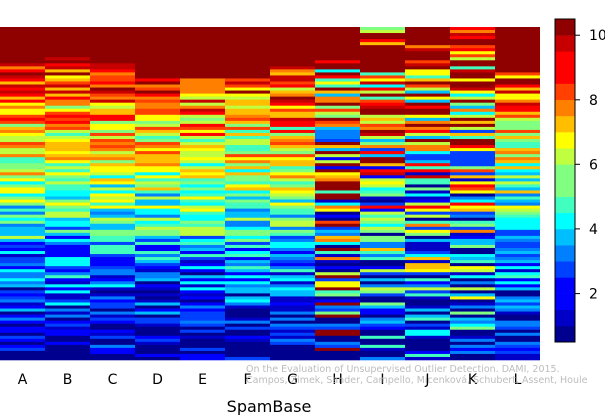  I want to click on x-tick-label-F: F, so click(247, 380).